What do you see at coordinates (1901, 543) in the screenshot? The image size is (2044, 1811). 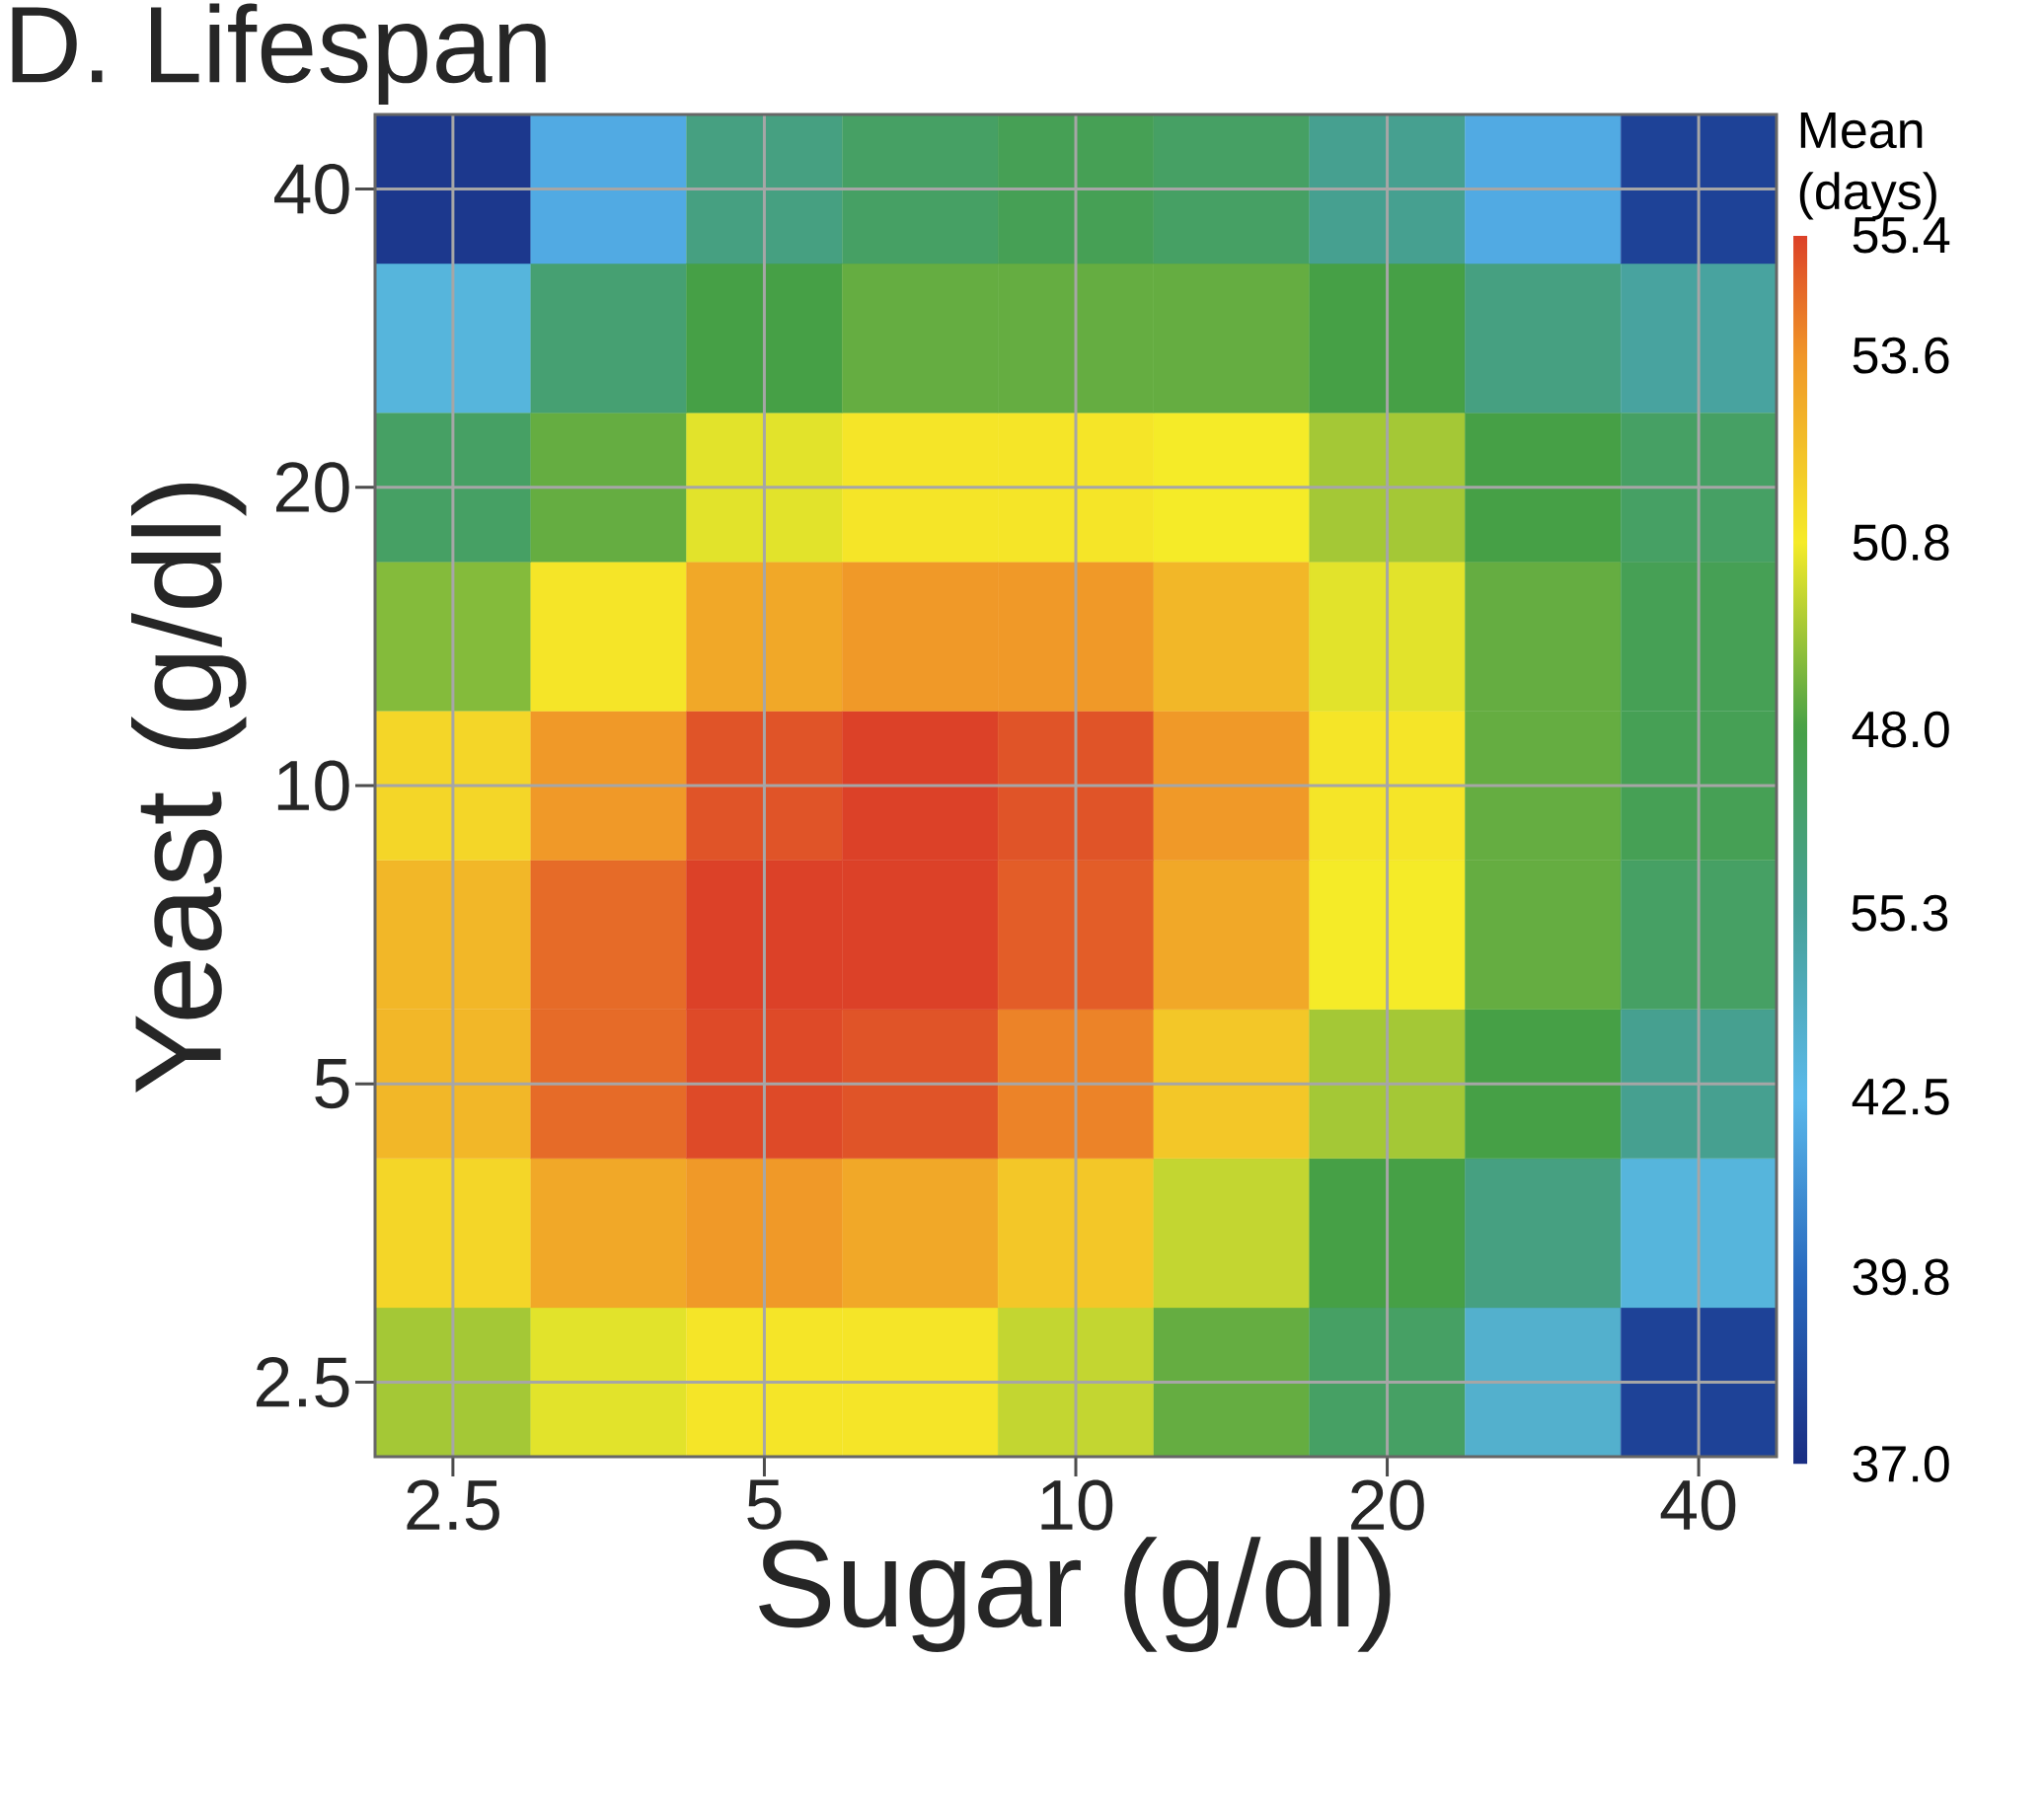 I see `color-bar-label: 50.8` at bounding box center [1901, 543].